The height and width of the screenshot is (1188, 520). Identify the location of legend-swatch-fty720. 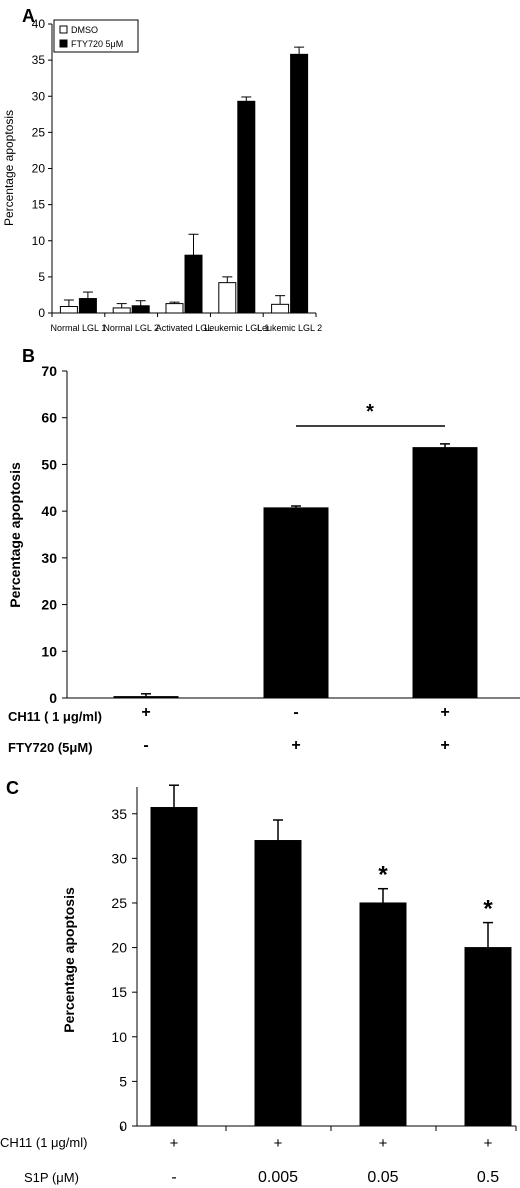
(63, 43).